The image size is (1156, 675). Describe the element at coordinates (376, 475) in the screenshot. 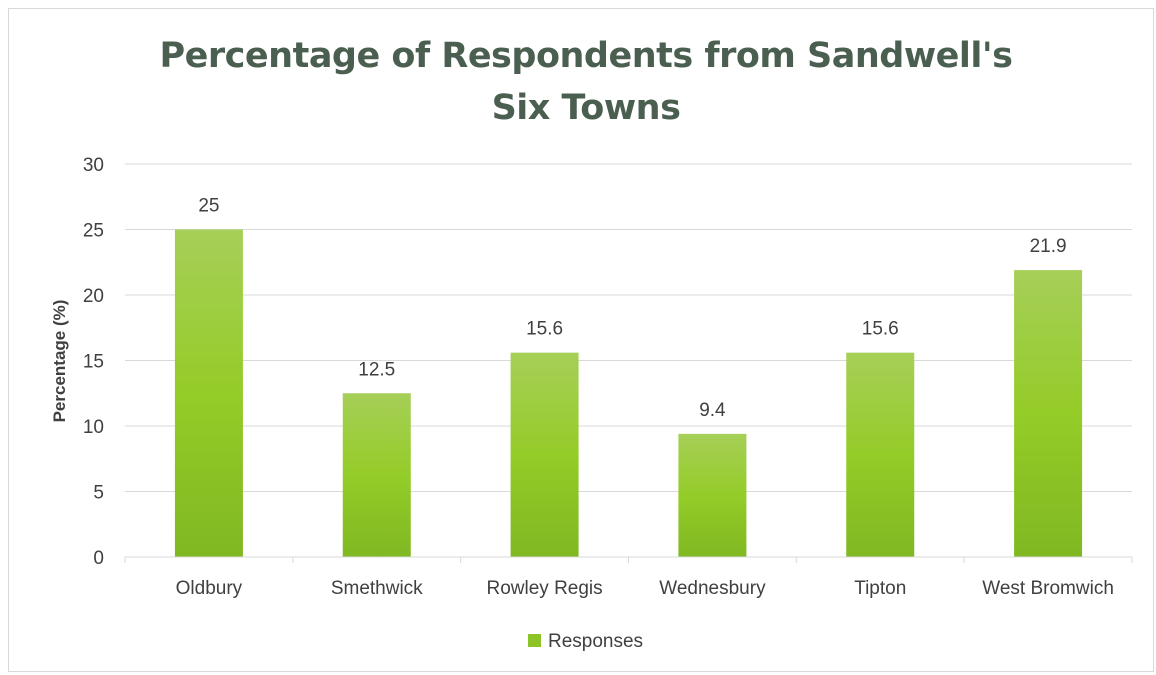

I see `bar-smethwick` at that location.